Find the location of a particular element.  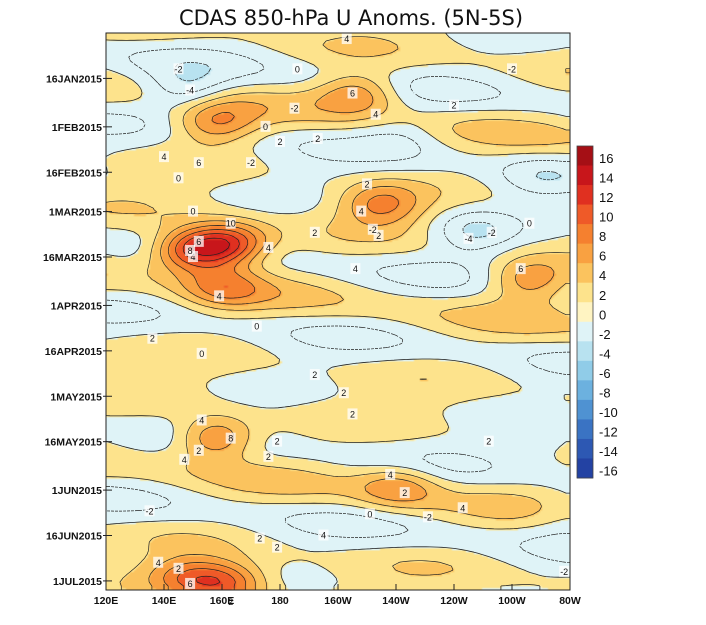

colorbar-label: 16 is located at coordinates (606, 158).